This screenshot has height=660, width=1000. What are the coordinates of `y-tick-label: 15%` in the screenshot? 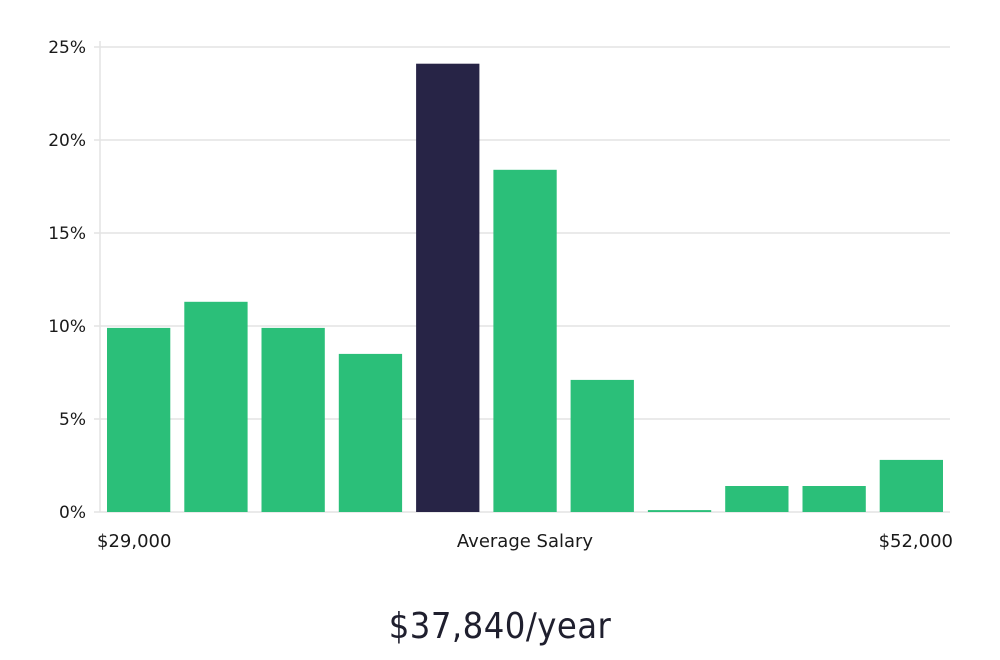 It's located at (67, 234).